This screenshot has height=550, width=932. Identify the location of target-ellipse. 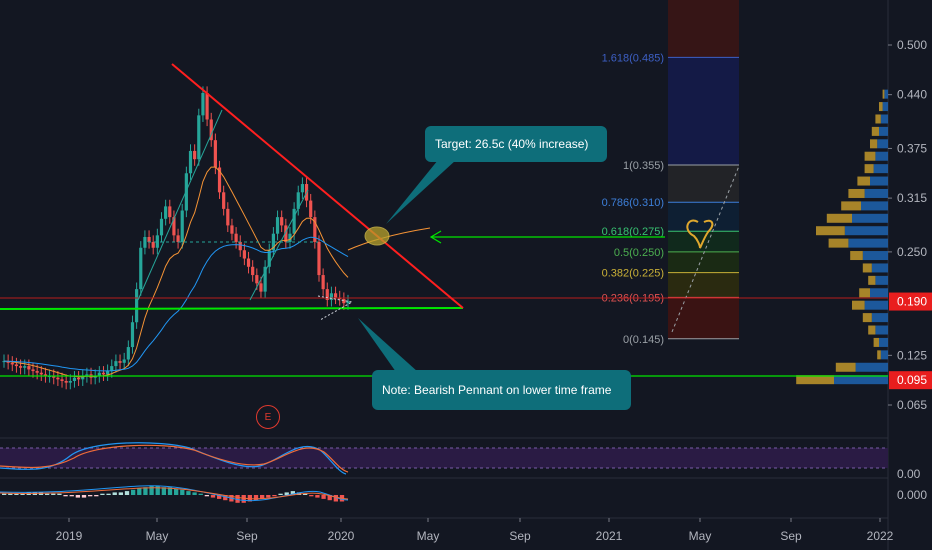
(377, 236).